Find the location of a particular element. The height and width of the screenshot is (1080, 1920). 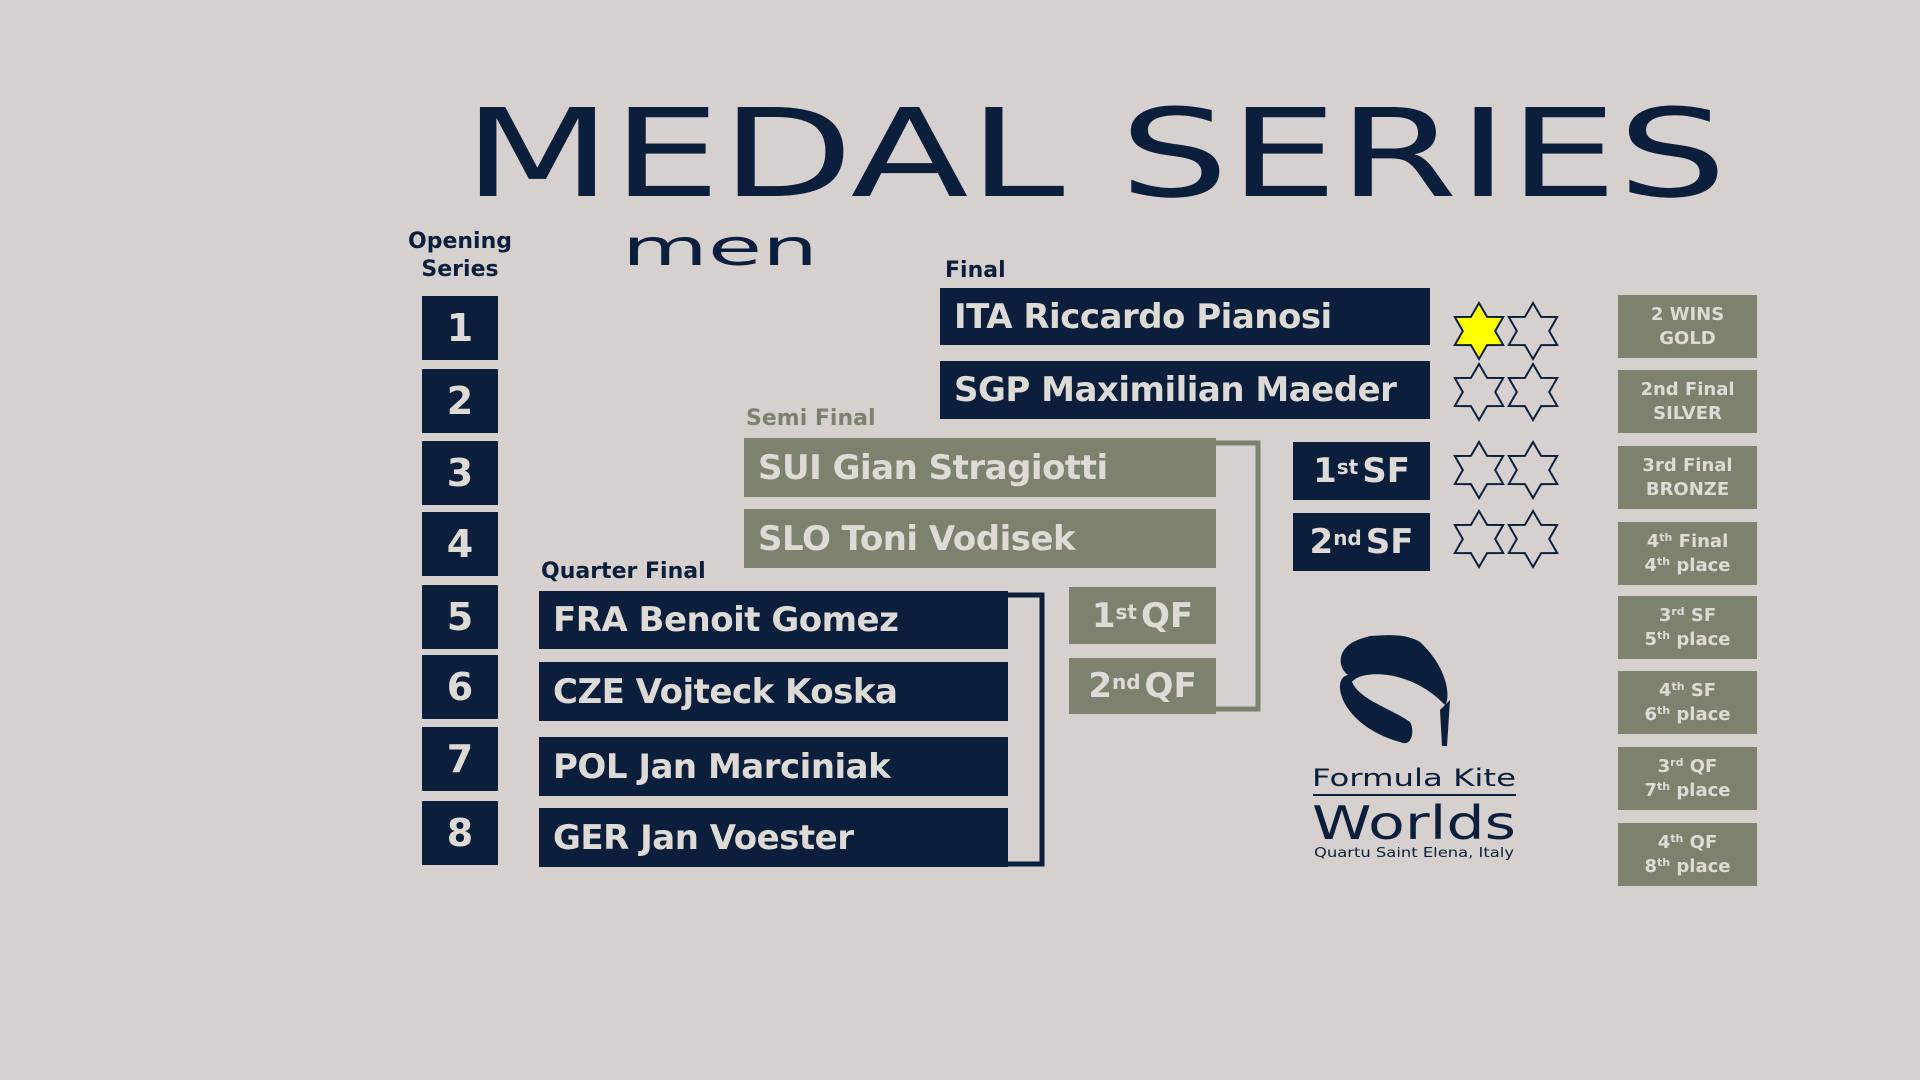

opening-label-line2: Series is located at coordinates (460, 269).